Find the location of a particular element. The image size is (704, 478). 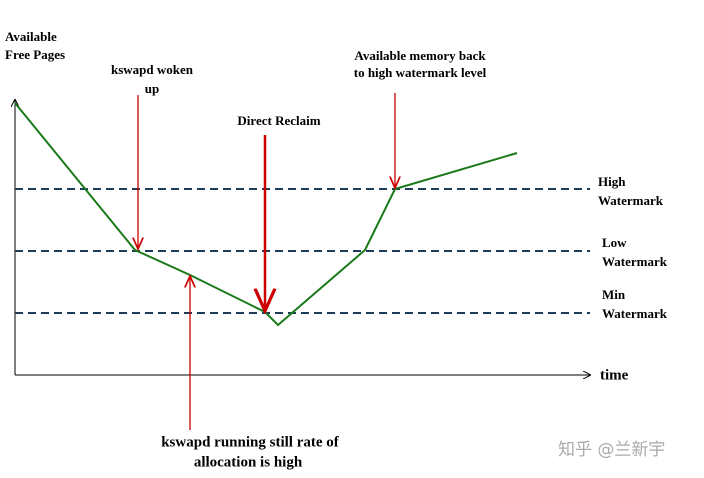

level-label: Low is located at coordinates (614, 242).